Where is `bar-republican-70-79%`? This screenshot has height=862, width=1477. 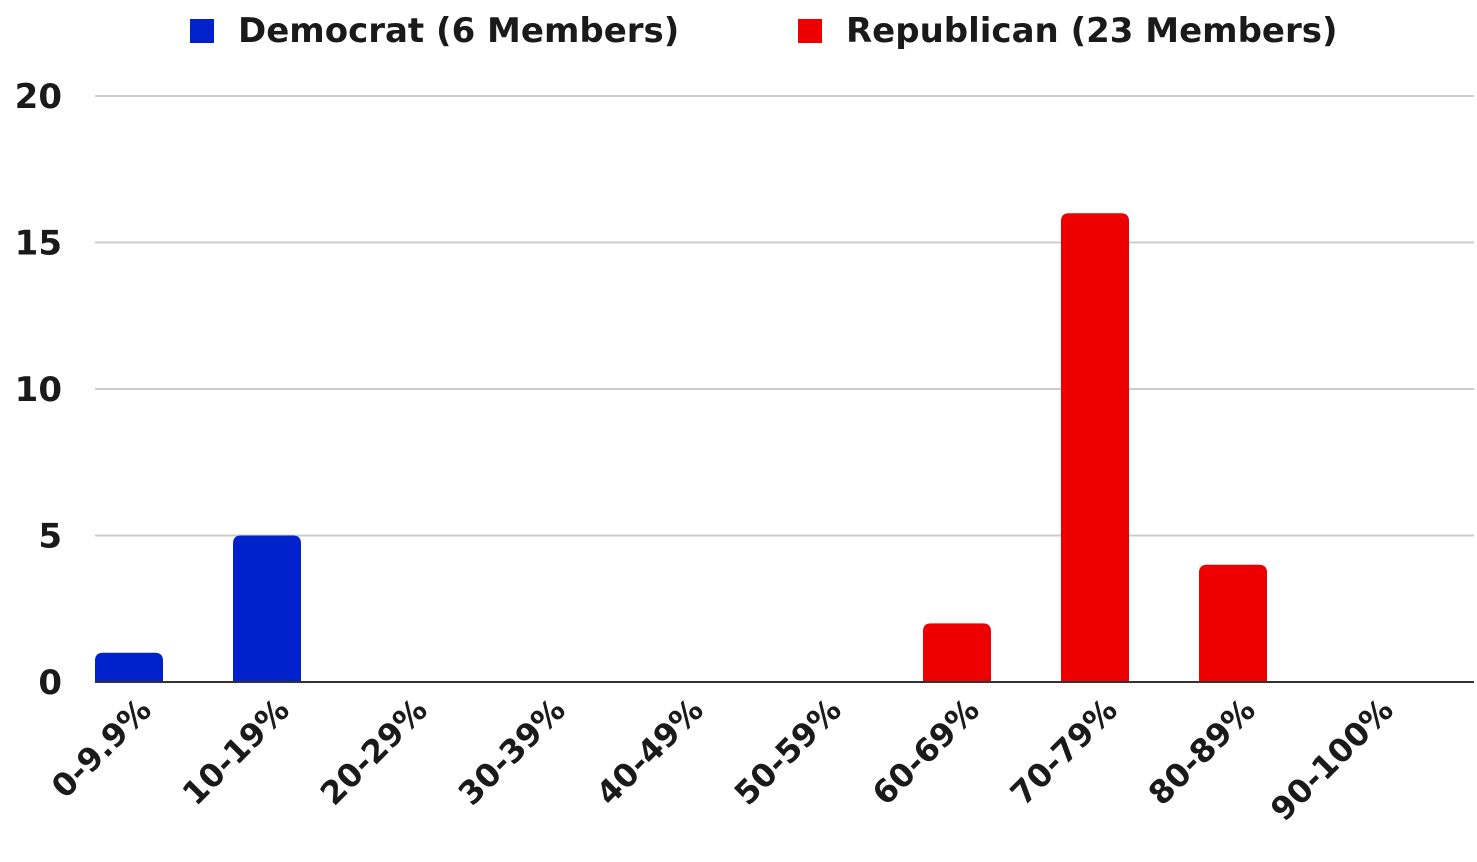
bar-republican-70-79% is located at coordinates (1095, 447).